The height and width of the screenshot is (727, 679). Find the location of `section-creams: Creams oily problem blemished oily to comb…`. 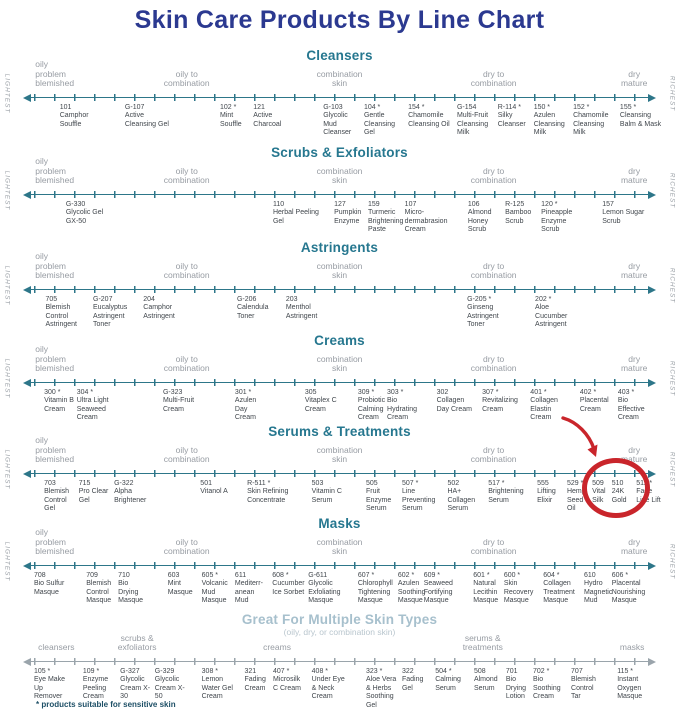

section-creams: Creams oily problem blemished oily to comb… is located at coordinates (339, 378).